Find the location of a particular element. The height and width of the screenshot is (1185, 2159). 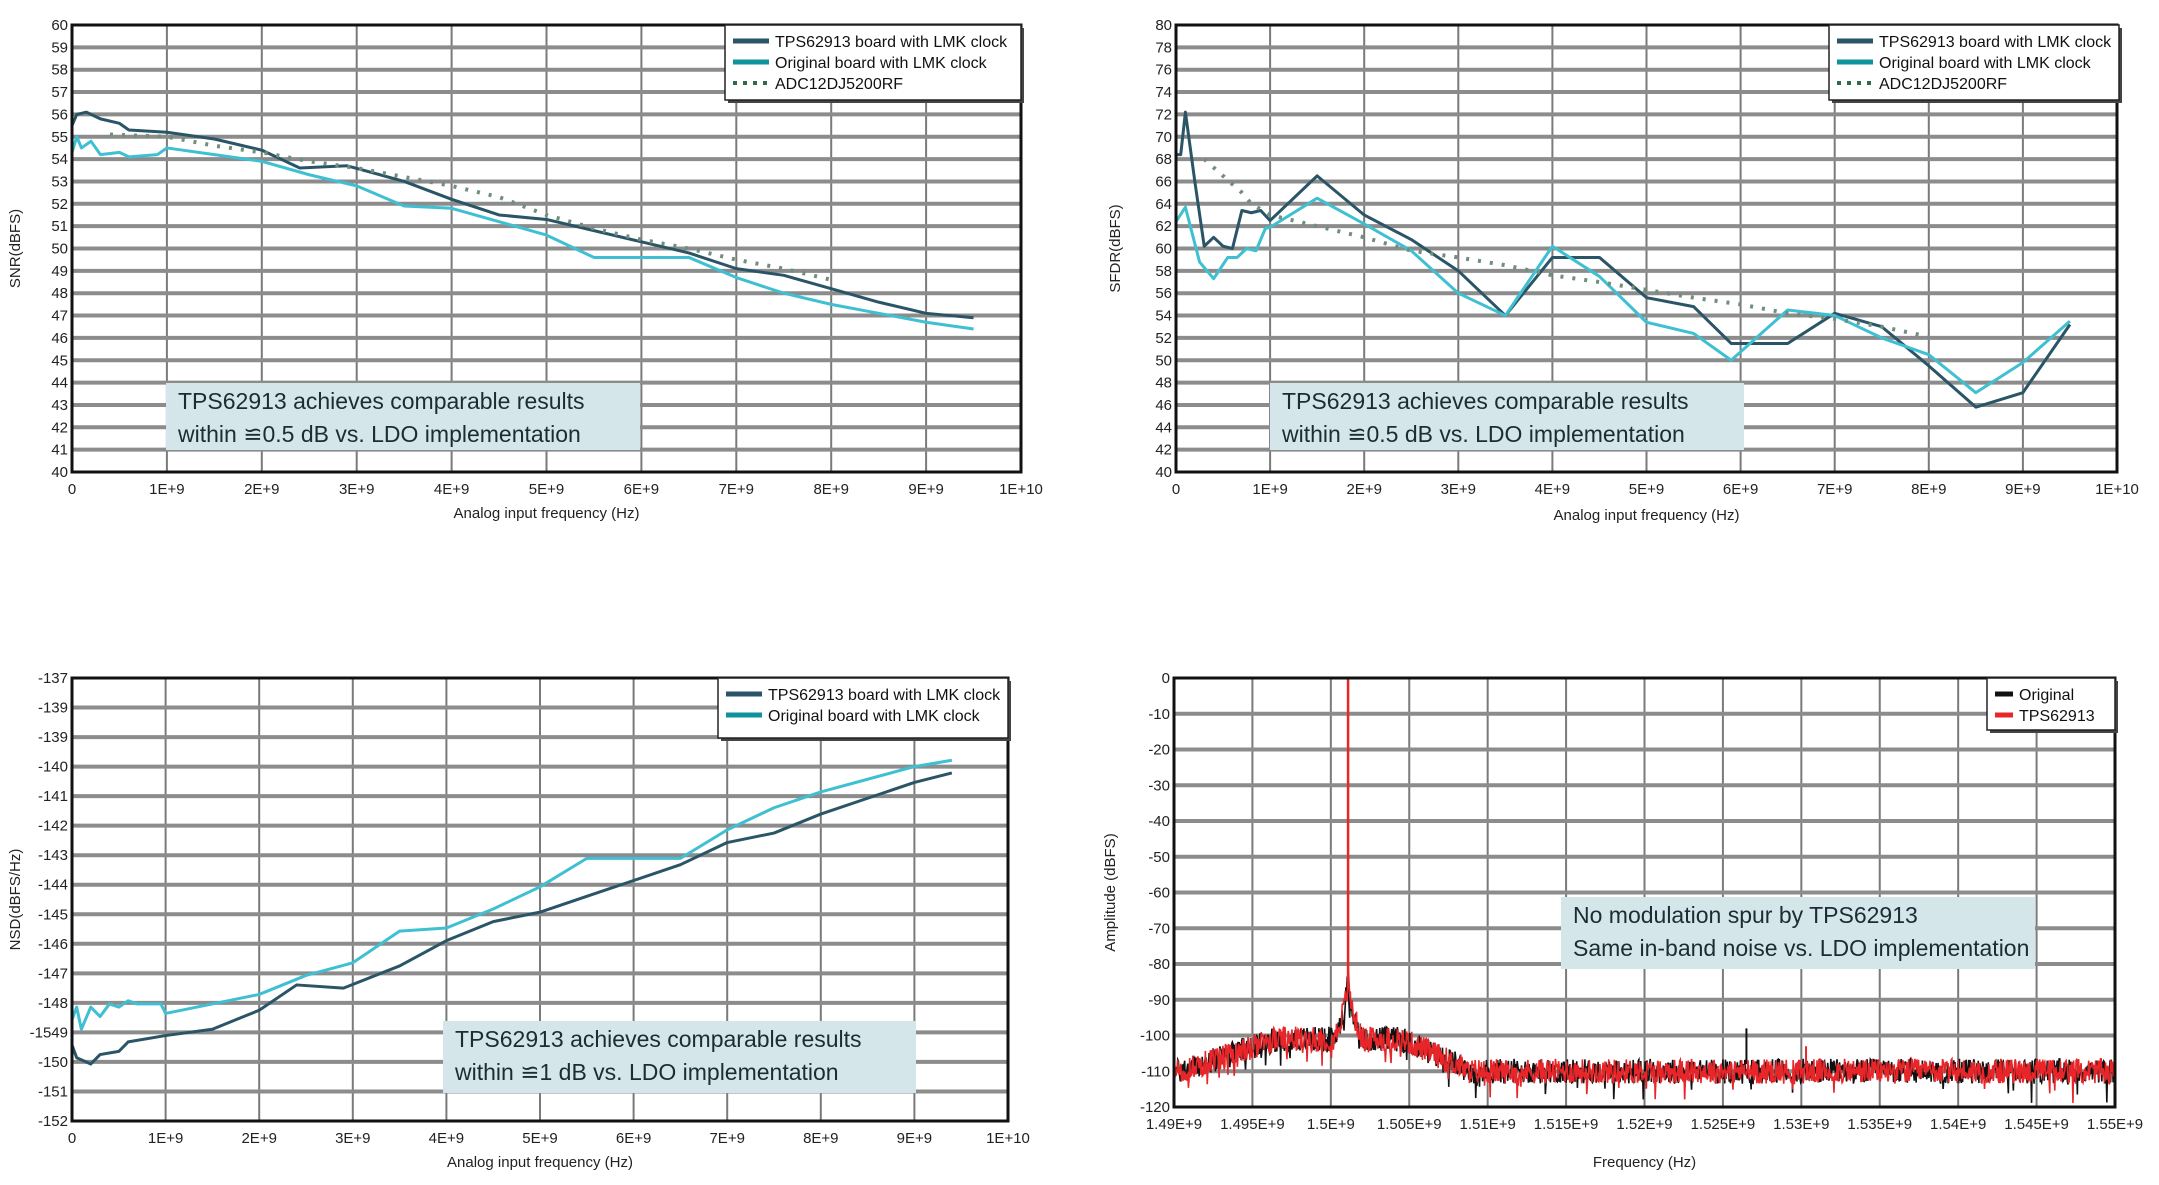

y-tick-label: 44 is located at coordinates (1163, 427).